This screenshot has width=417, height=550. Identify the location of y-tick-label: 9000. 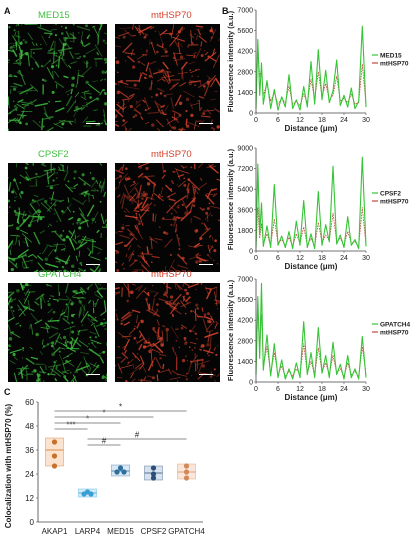
(245, 149).